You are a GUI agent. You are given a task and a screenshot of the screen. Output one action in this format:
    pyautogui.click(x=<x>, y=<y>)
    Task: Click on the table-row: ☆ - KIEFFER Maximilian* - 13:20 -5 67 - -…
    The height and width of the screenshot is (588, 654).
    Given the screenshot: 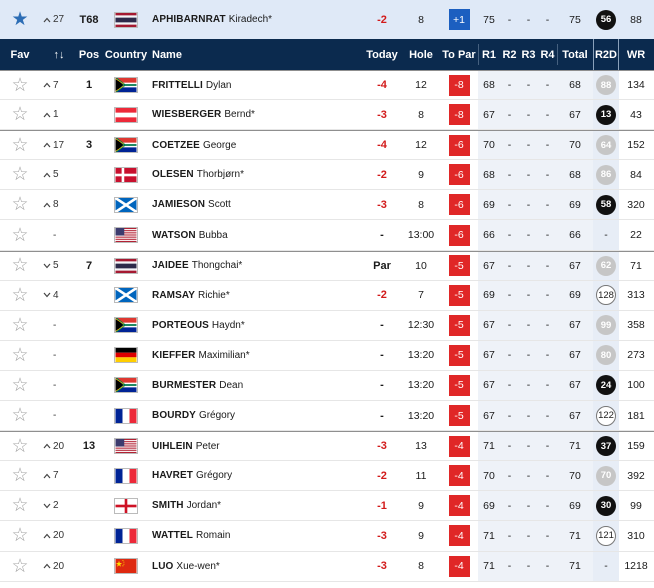 What is the action you would take?
    pyautogui.click(x=327, y=355)
    